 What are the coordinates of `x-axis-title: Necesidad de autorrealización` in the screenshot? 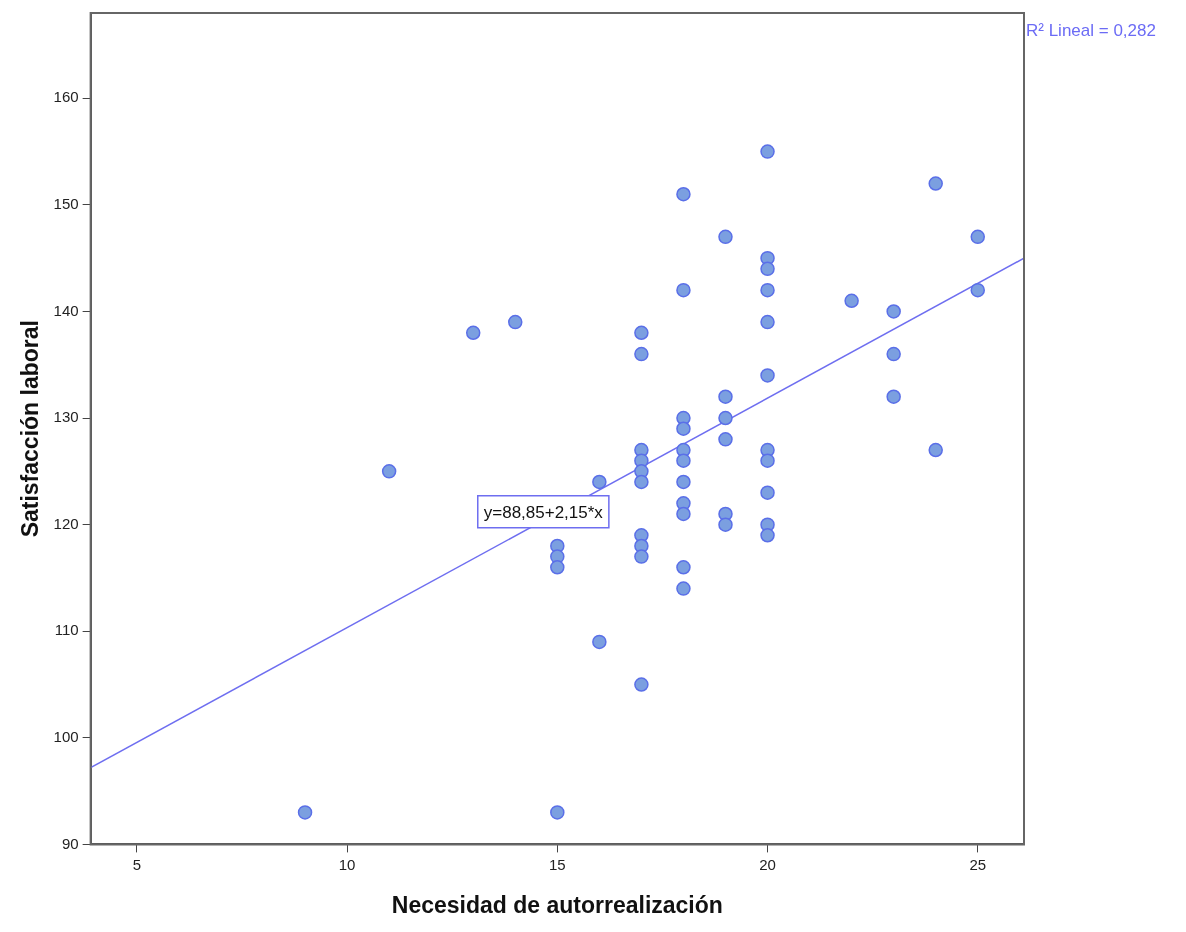 It's located at (557, 904).